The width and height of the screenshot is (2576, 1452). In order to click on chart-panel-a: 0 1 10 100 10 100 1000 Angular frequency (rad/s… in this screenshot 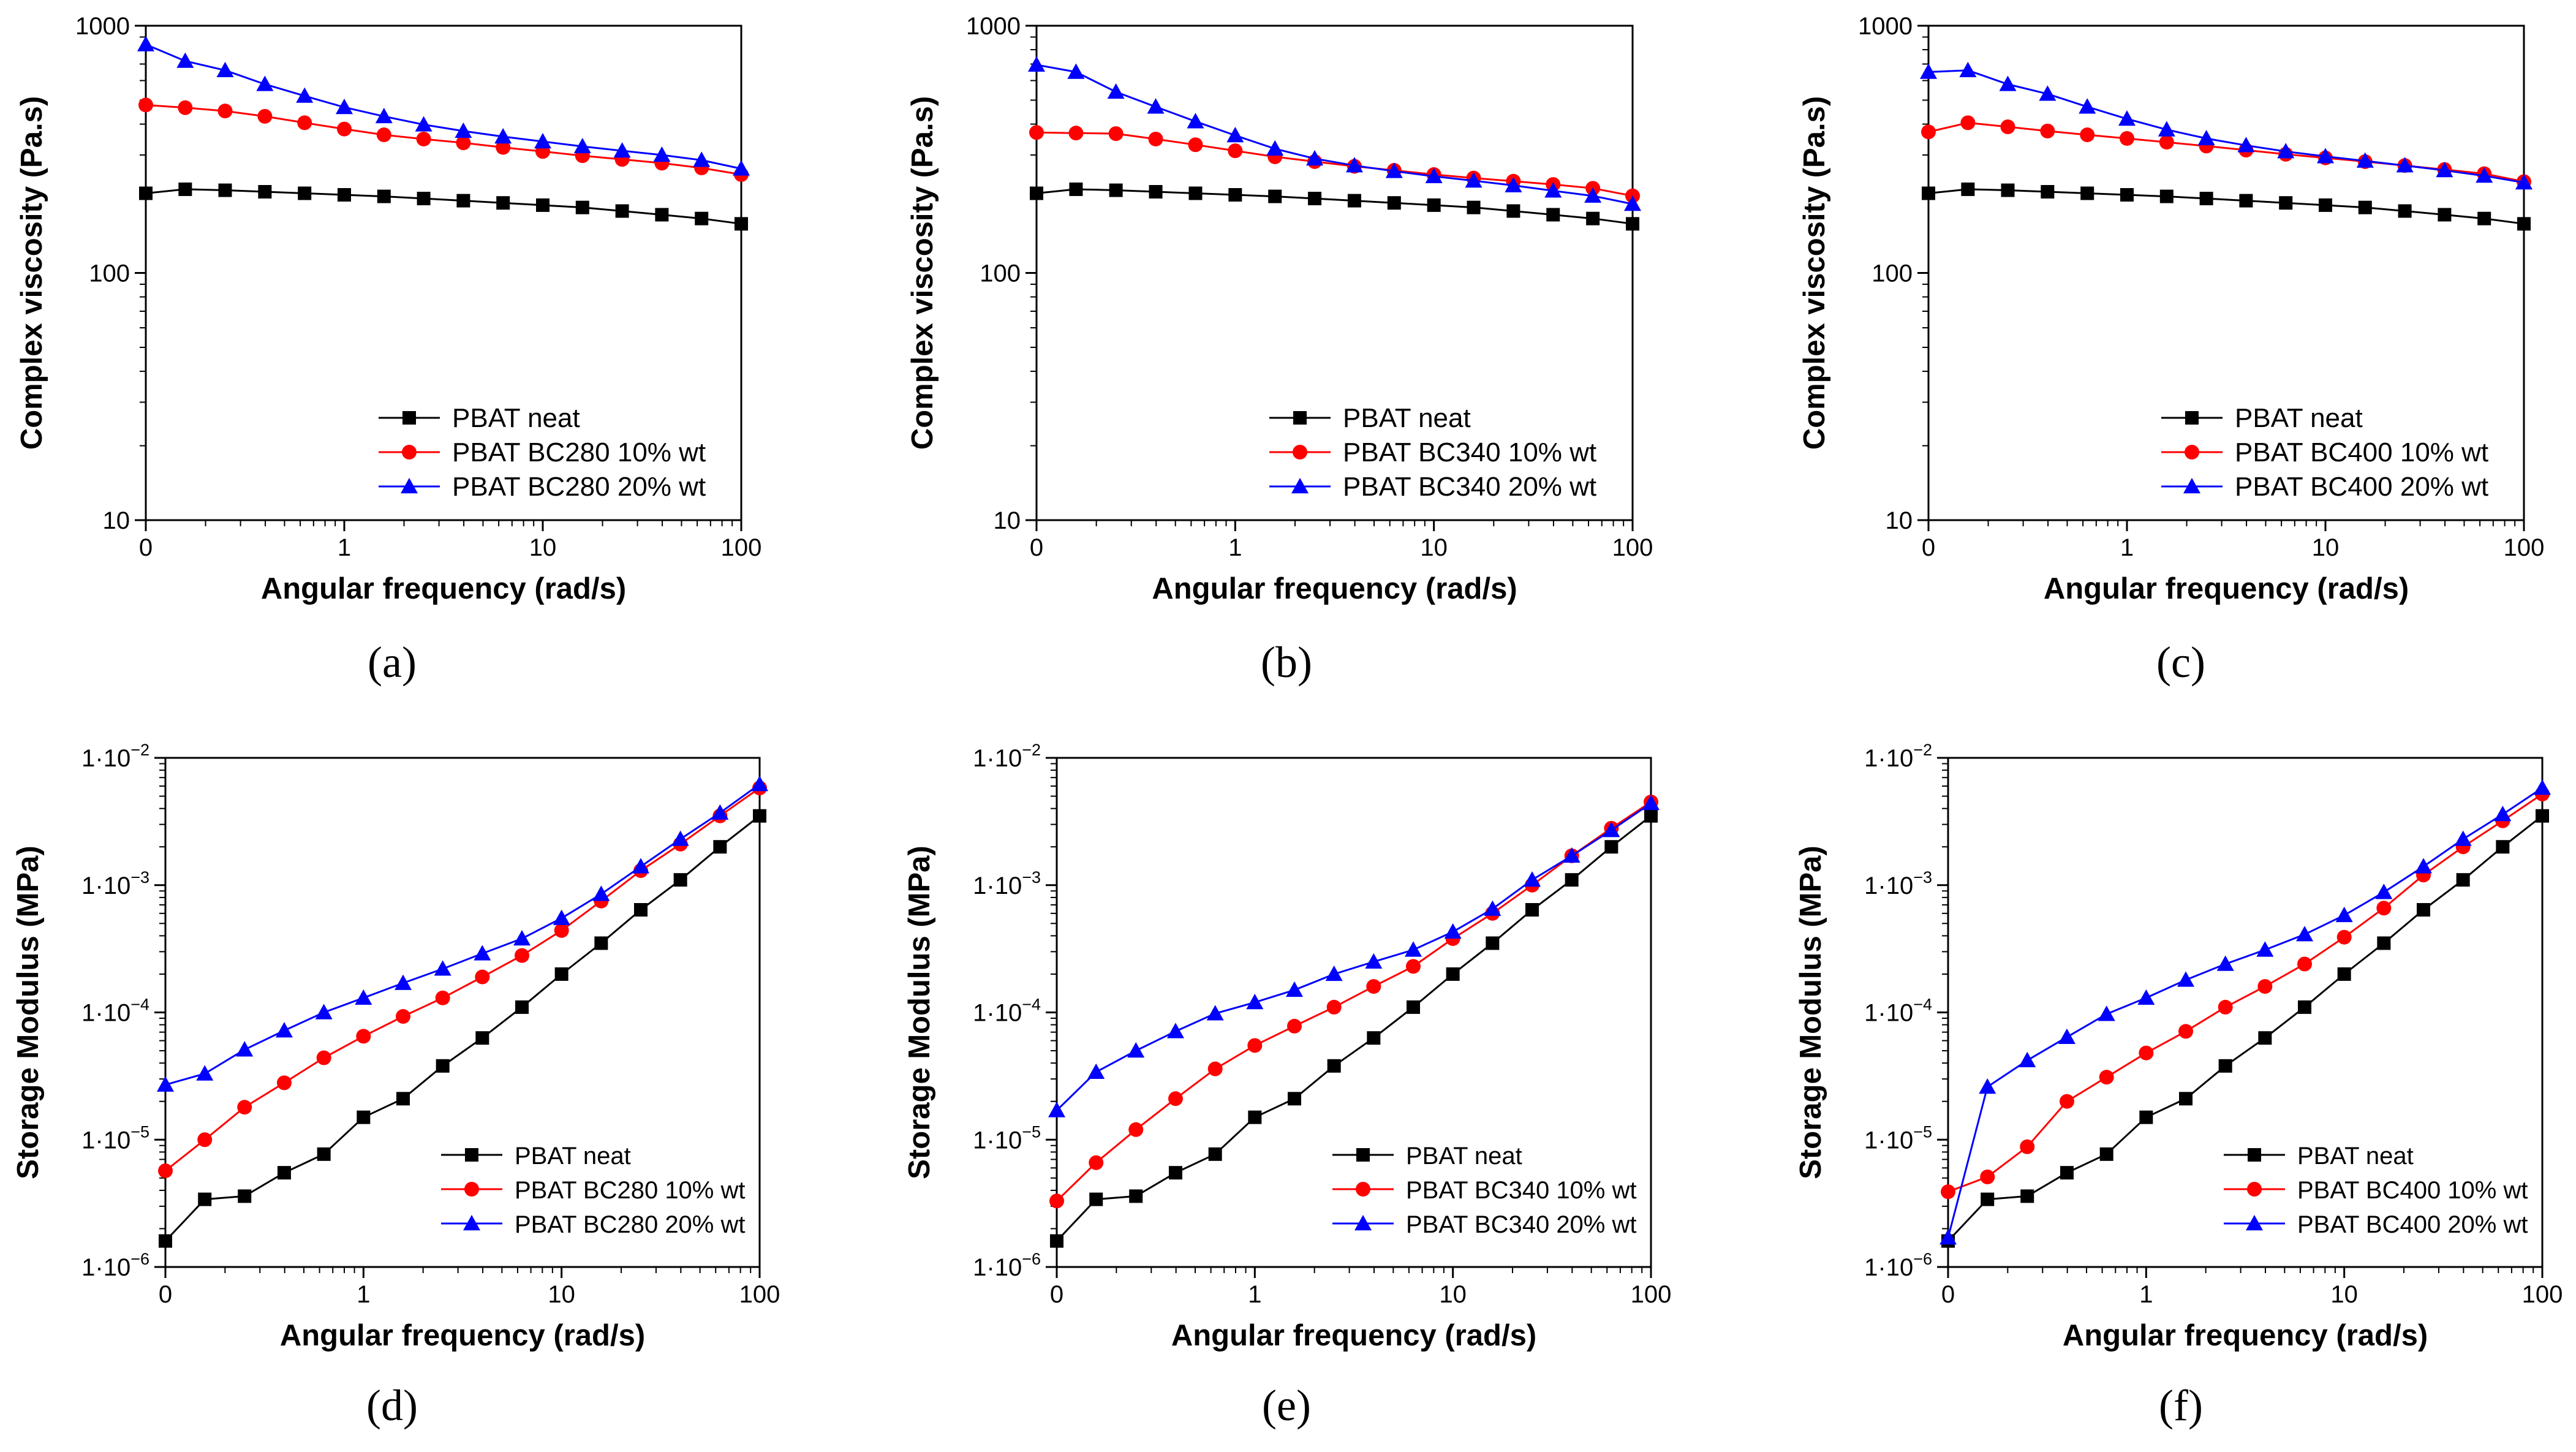, I will do `click(388, 350)`.